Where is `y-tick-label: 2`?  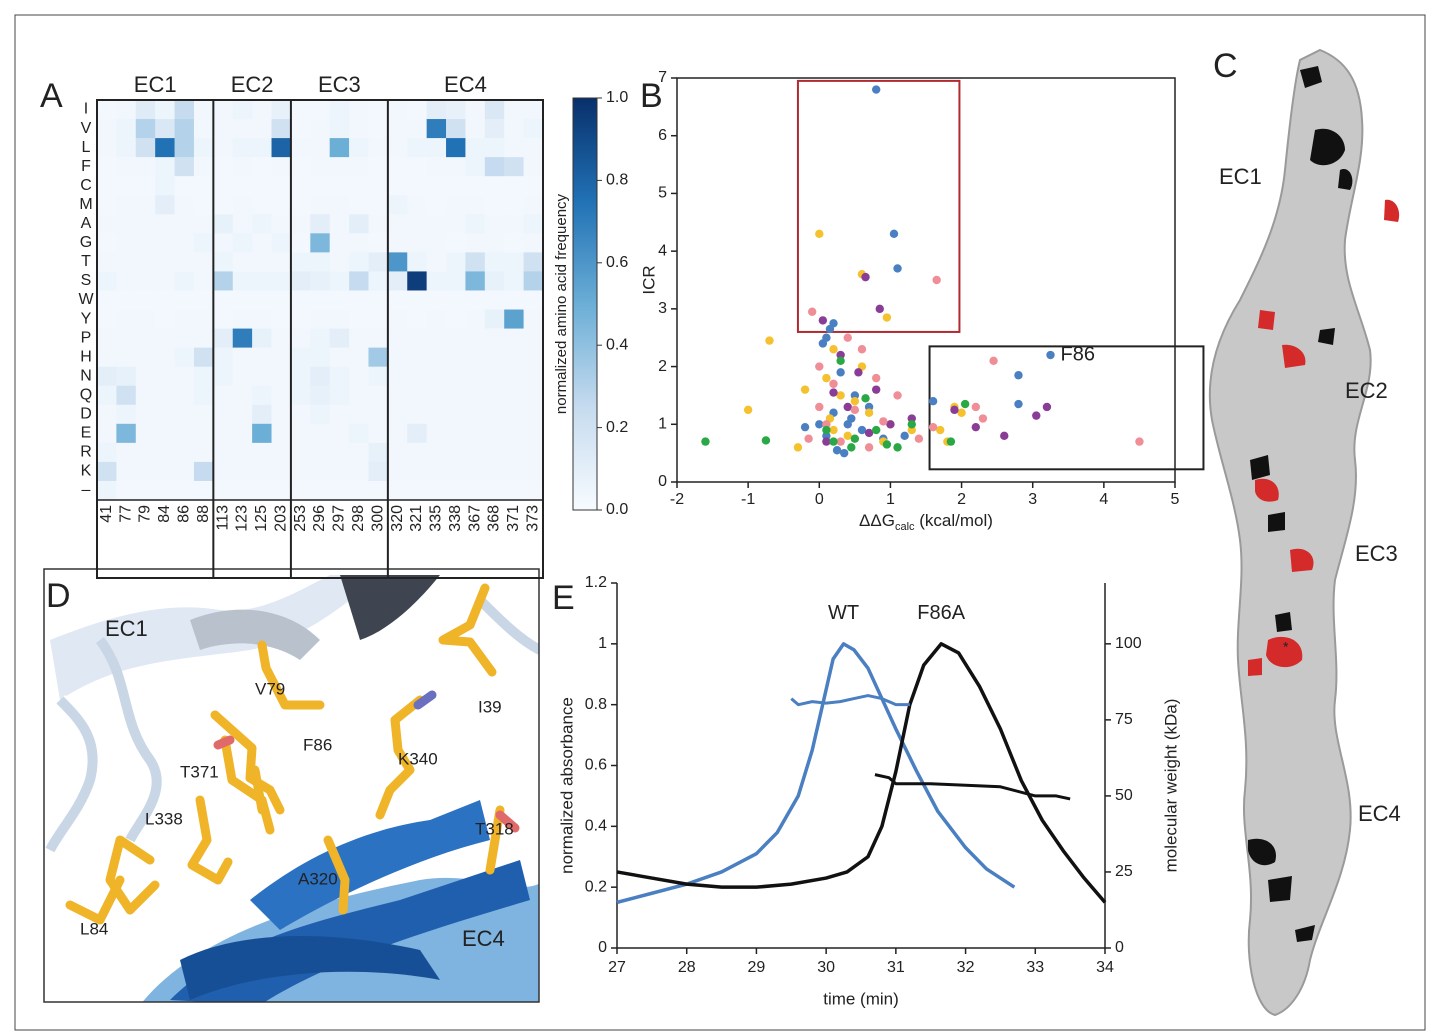
y-tick-label: 2 is located at coordinates (662, 366).